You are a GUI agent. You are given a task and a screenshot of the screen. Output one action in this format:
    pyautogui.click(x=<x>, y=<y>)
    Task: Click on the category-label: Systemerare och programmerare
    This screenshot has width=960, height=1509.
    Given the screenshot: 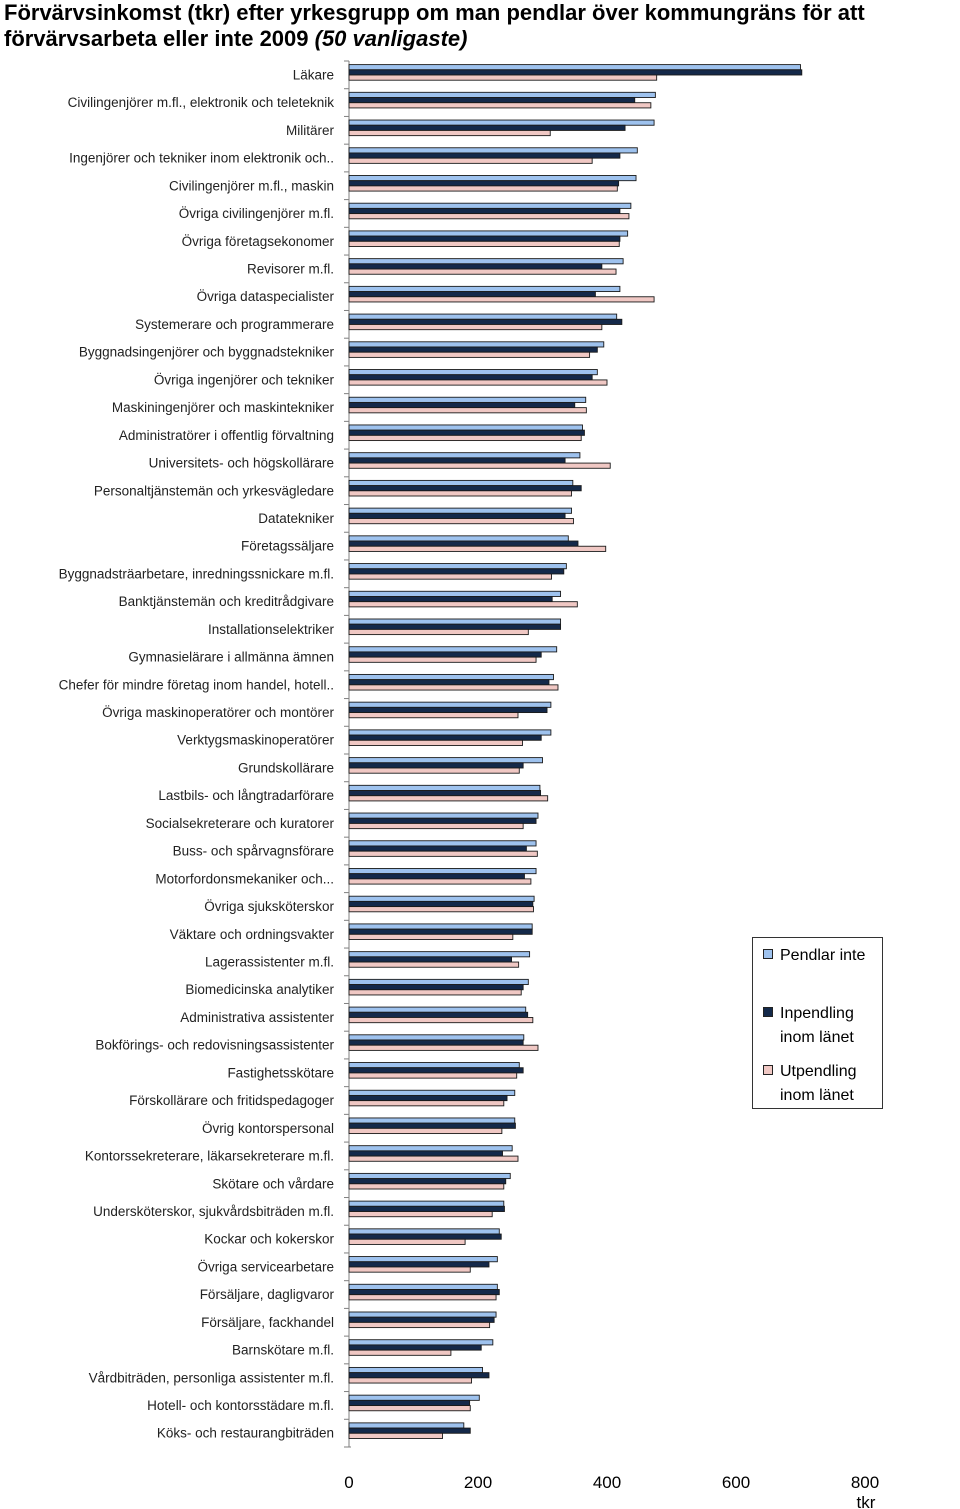 What is the action you would take?
    pyautogui.click(x=234, y=324)
    